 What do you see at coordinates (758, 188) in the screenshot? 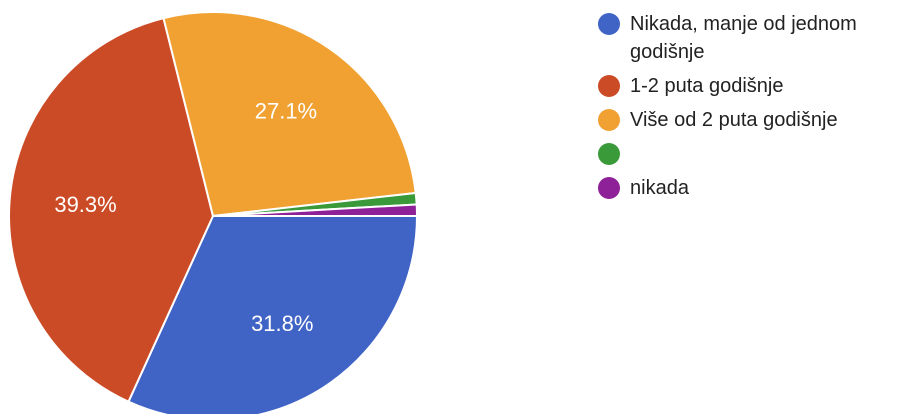
I see `legend-item: nikada` at bounding box center [758, 188].